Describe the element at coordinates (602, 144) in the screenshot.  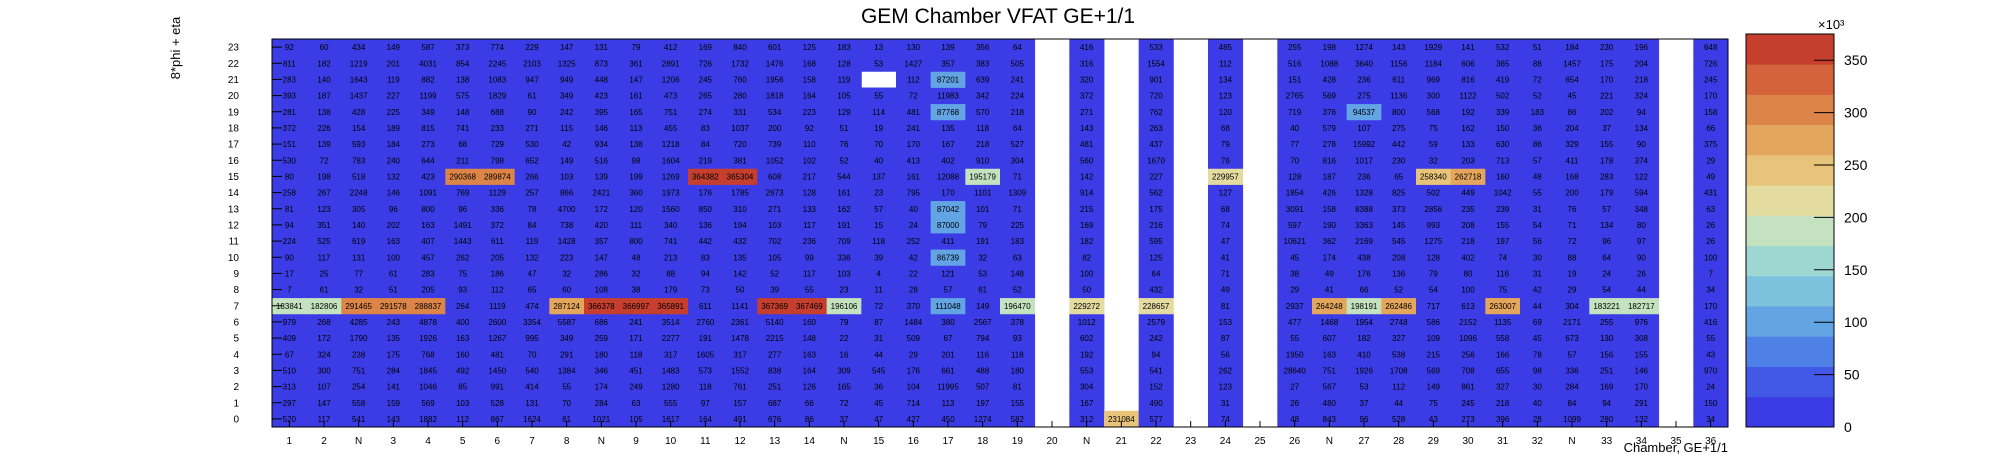
I see `cell-value-label: 934` at that location.